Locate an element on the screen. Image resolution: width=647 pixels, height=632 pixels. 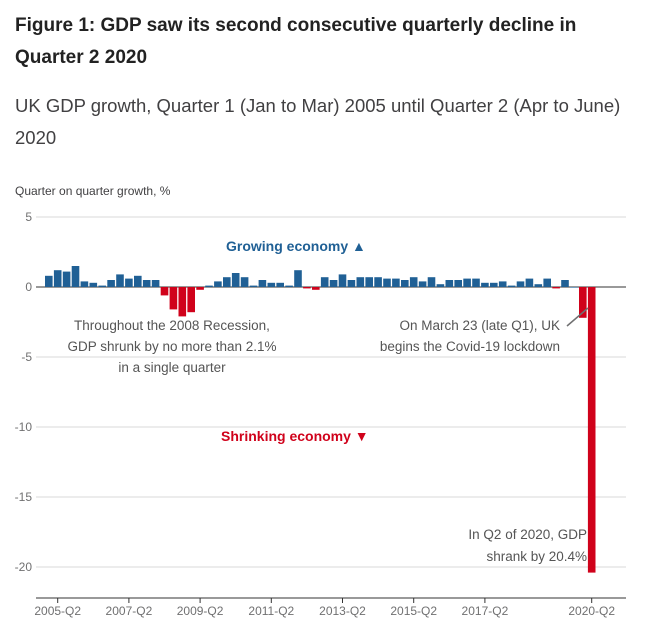
bar-2009-Q2 is located at coordinates (200, 288).